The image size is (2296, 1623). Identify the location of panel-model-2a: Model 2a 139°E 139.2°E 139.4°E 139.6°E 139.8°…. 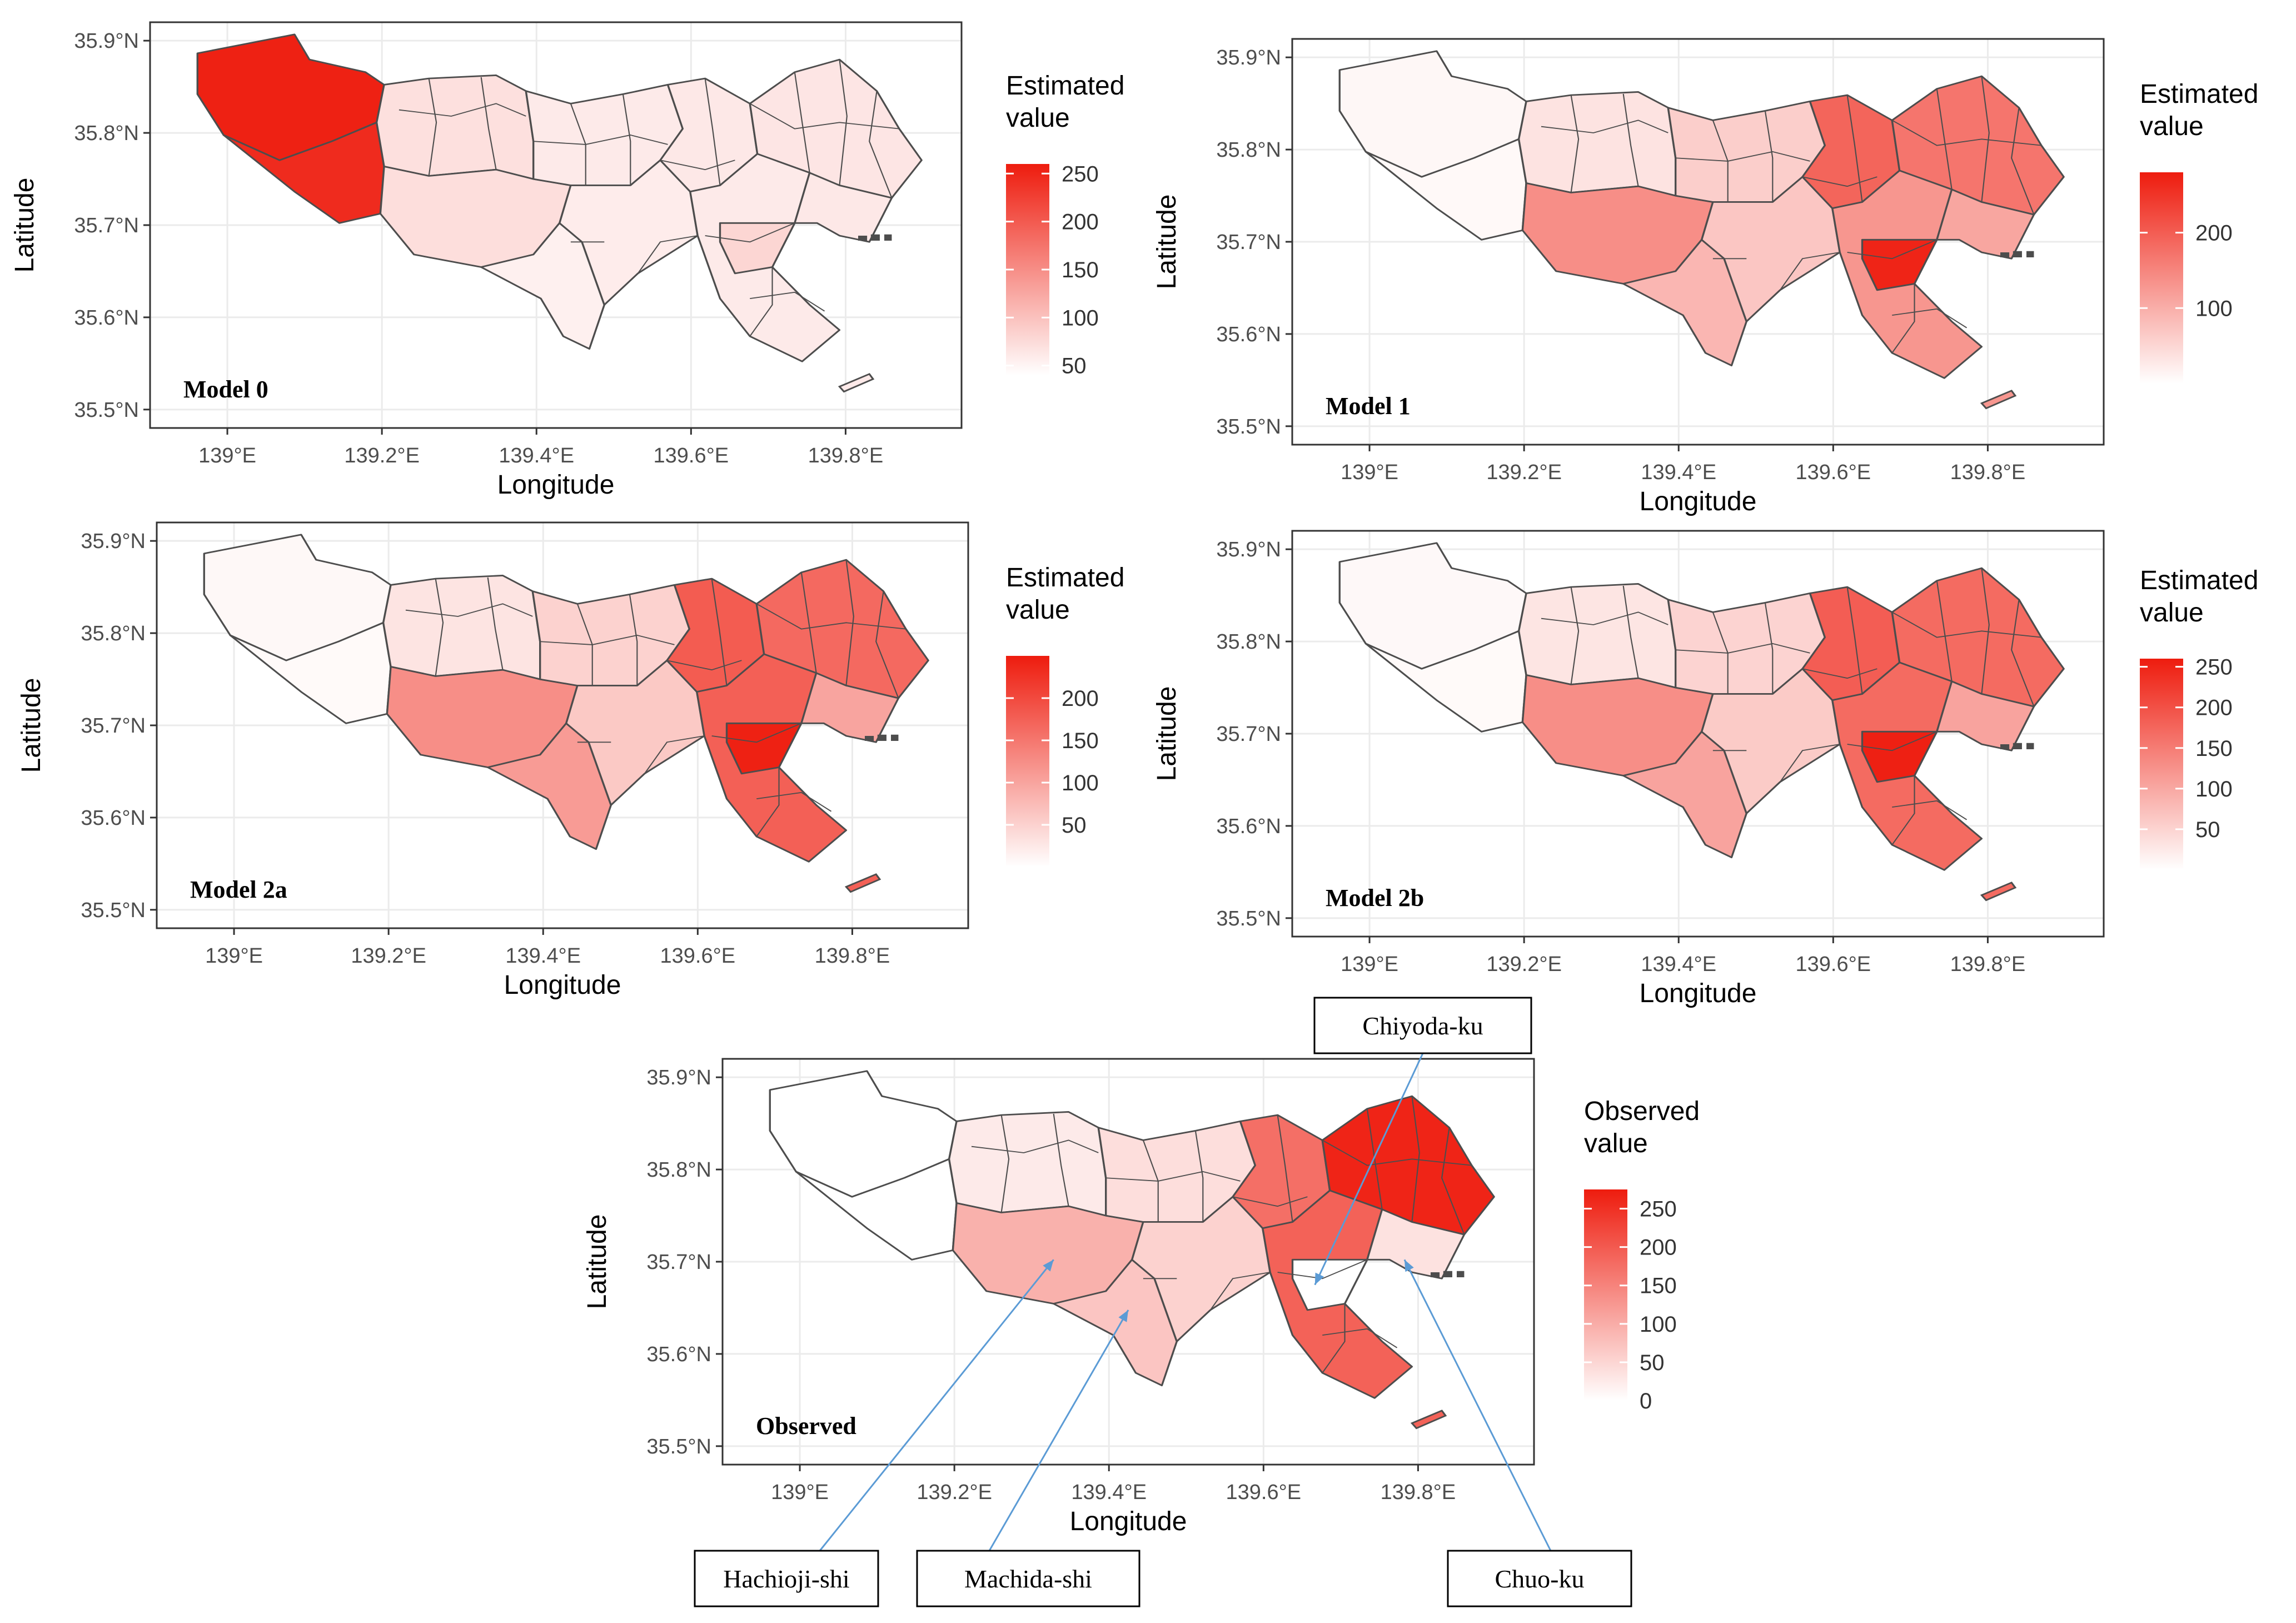
(570, 761).